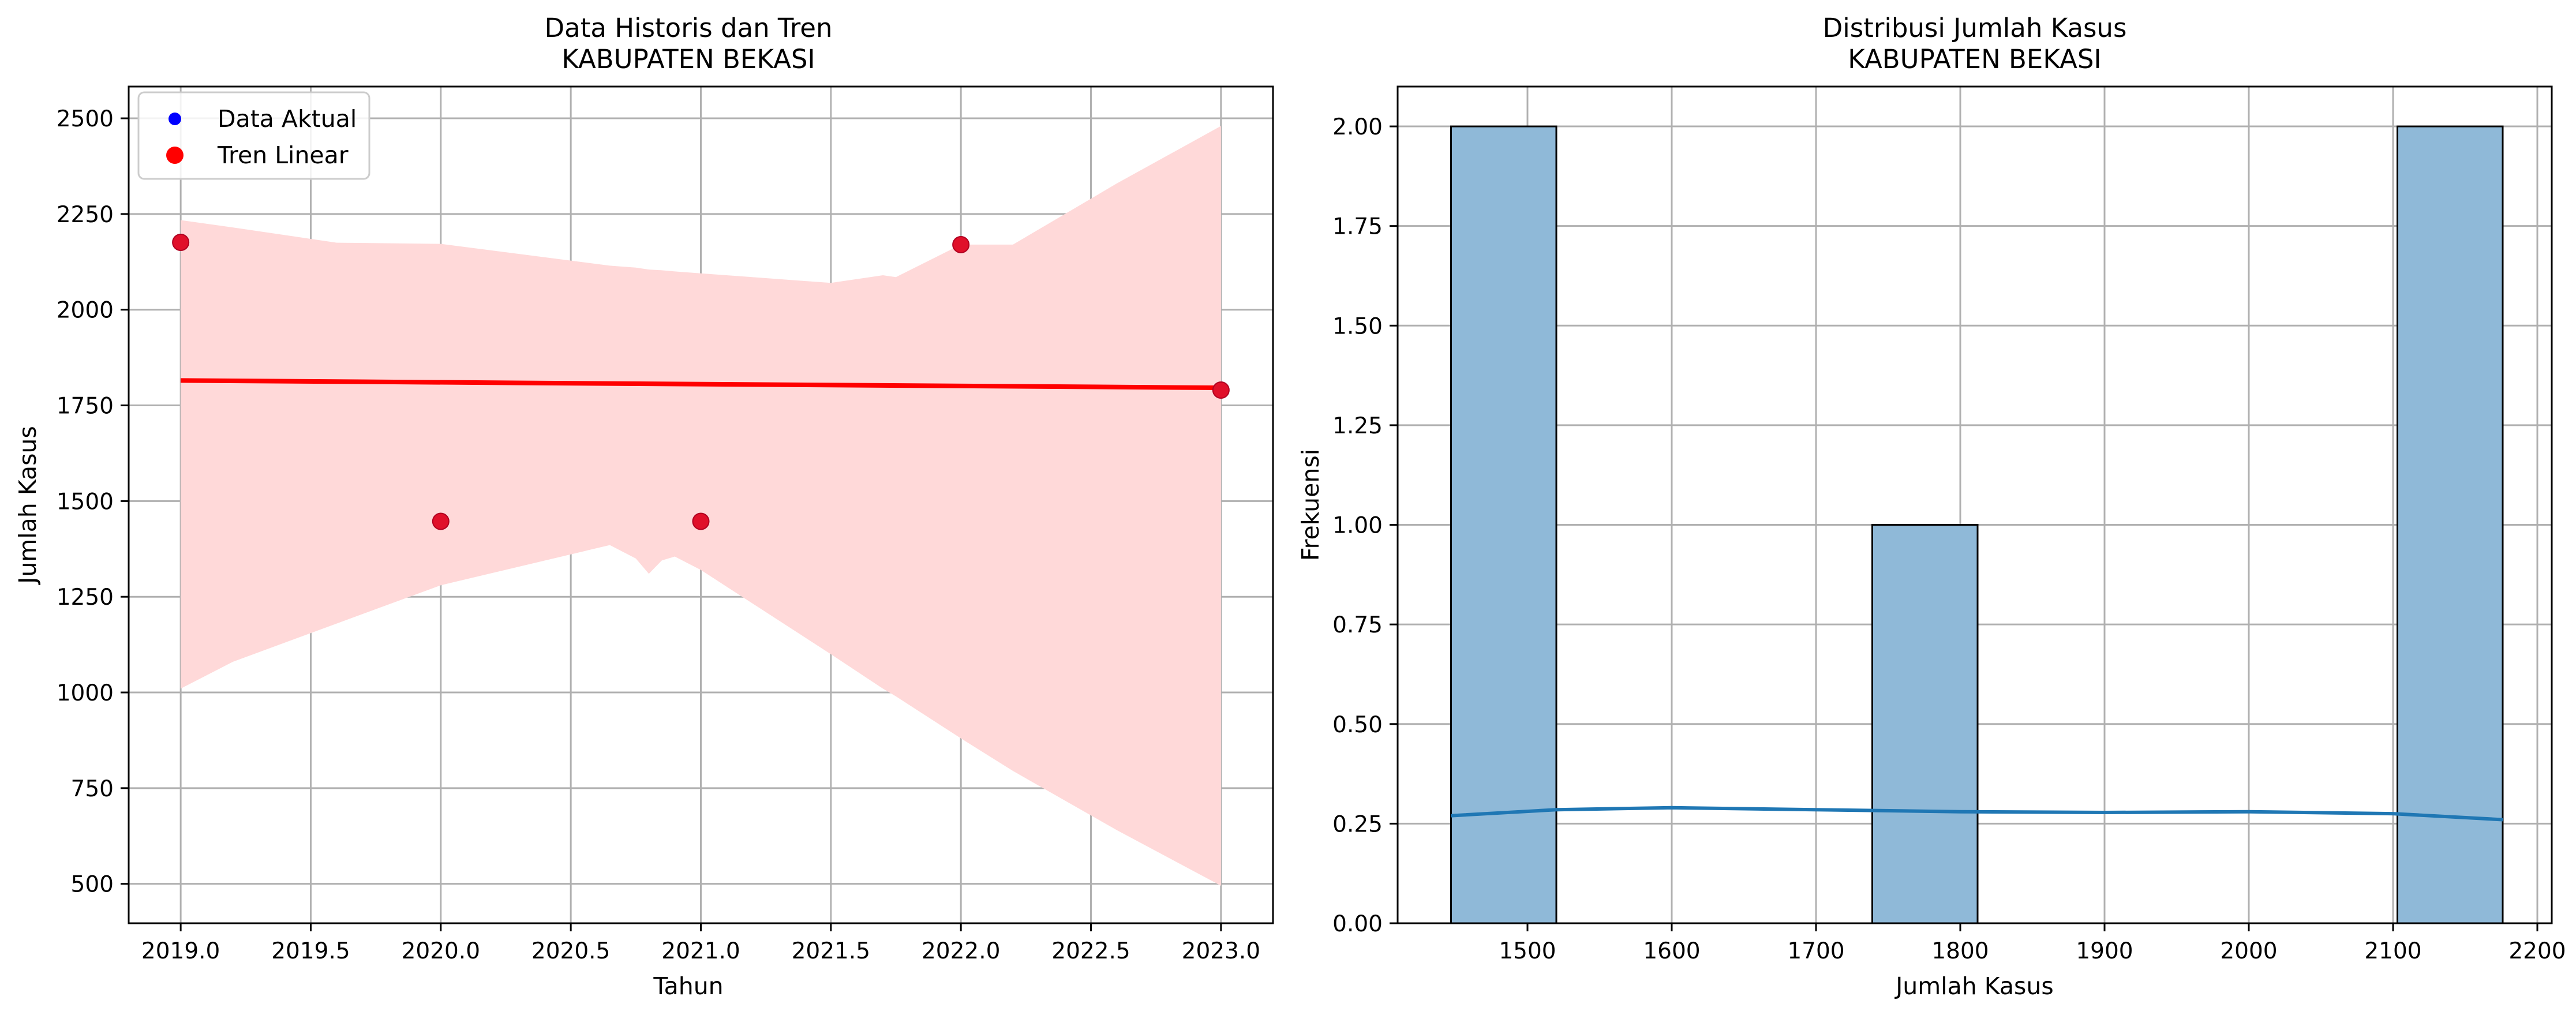 The width and height of the screenshot is (2576, 1015). What do you see at coordinates (1357, 526) in the screenshot?
I see `y-tick-label: 1.00` at bounding box center [1357, 526].